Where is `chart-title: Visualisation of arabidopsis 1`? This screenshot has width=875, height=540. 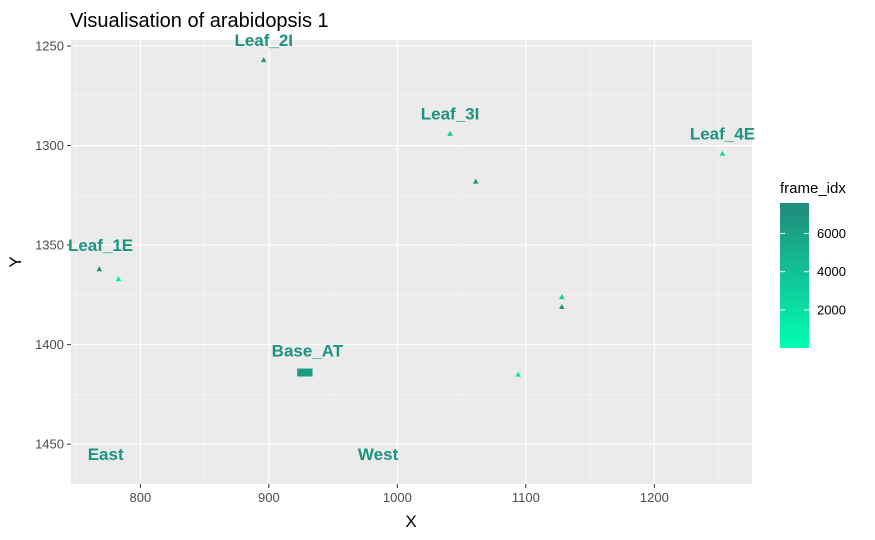
chart-title: Visualisation of arabidopsis 1 is located at coordinates (199, 21).